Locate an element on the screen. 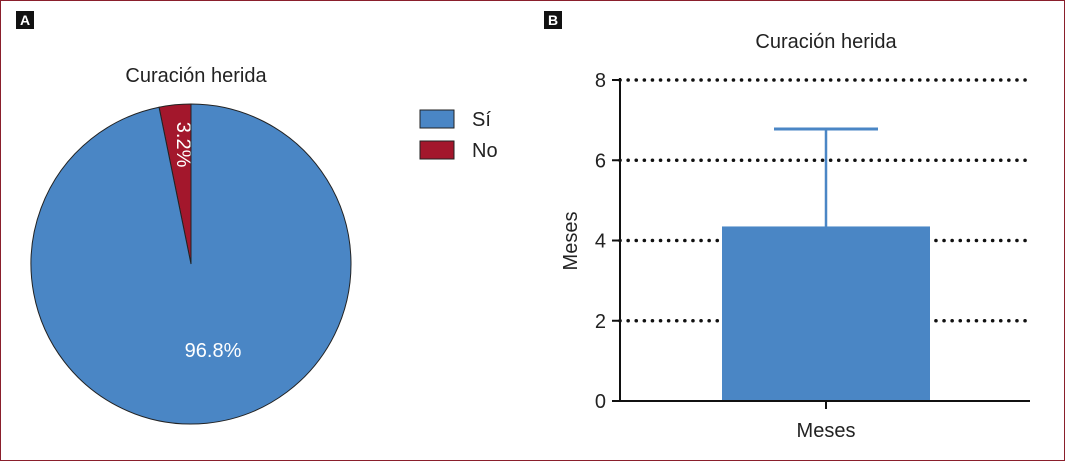 This screenshot has width=1065, height=461. panel-b-label: B is located at coordinates (553, 20).